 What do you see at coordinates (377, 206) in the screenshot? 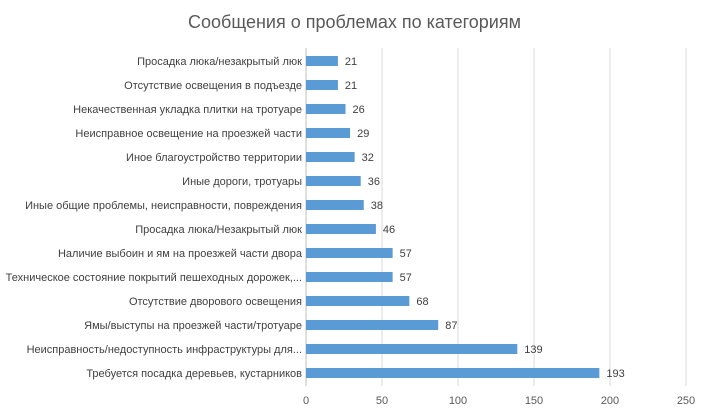
I see `data-label: 38` at bounding box center [377, 206].